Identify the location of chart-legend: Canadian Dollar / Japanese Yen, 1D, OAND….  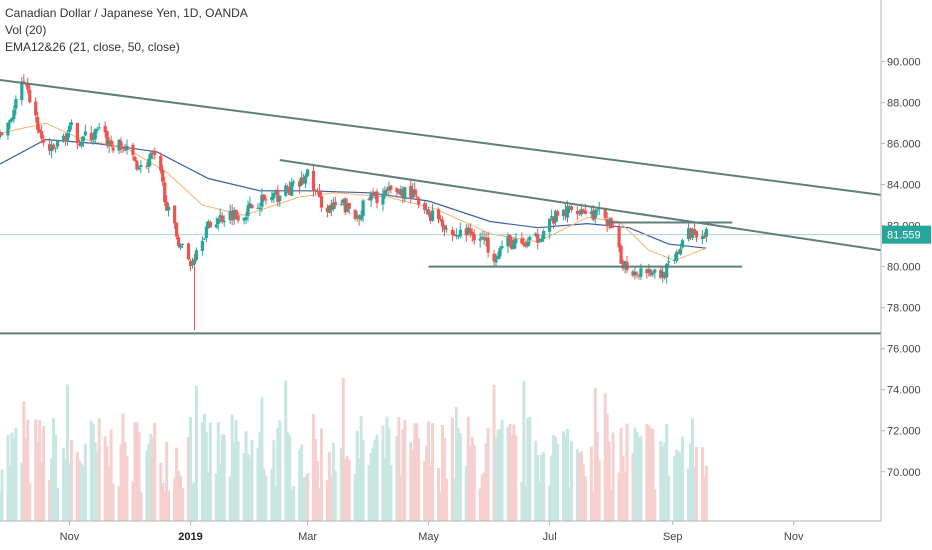
(126, 30).